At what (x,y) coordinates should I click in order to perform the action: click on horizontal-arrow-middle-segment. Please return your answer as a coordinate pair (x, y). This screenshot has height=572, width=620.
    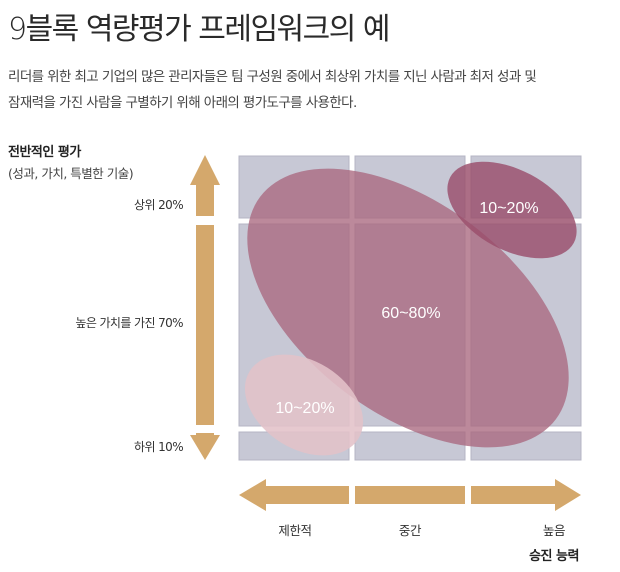
    Looking at the image, I should click on (410, 495).